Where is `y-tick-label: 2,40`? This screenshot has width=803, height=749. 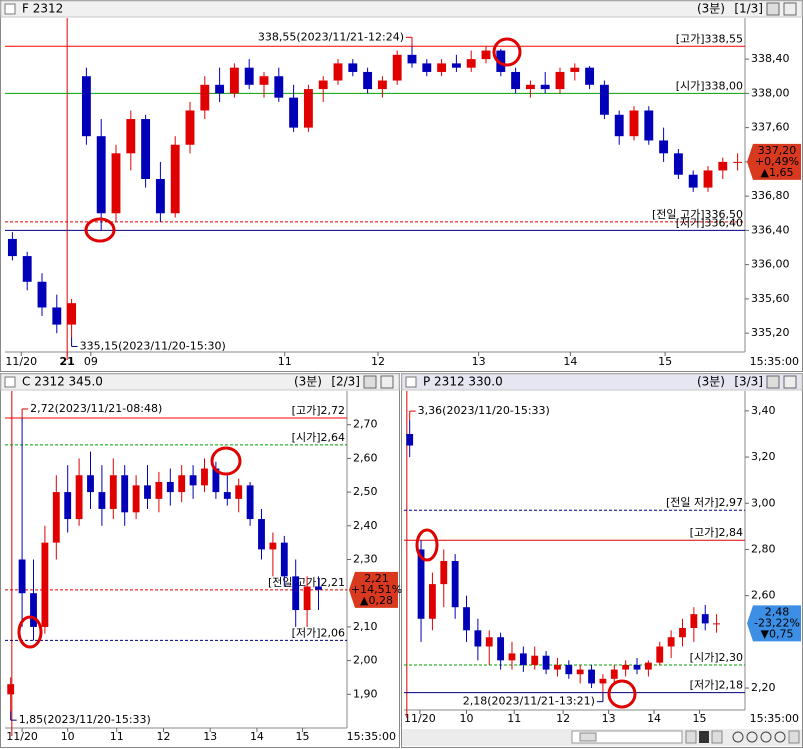 y-tick-label: 2,40 is located at coordinates (365, 525).